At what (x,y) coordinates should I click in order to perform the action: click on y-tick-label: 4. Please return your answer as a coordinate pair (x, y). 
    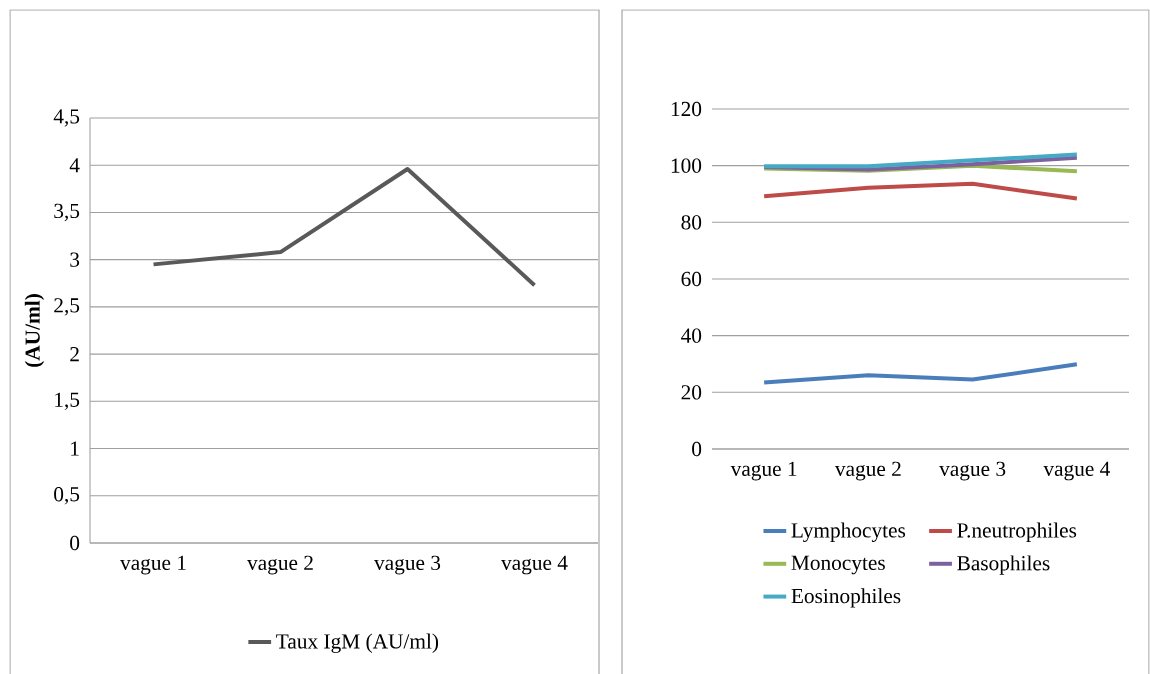
    Looking at the image, I should click on (74, 165).